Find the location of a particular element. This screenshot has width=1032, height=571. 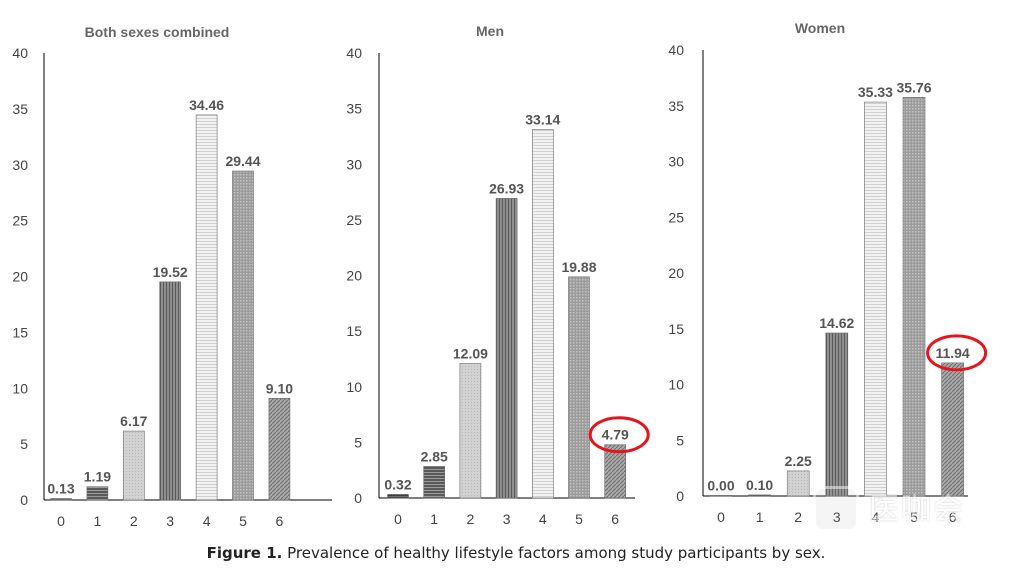

data-label: 26.93 is located at coordinates (506, 188).